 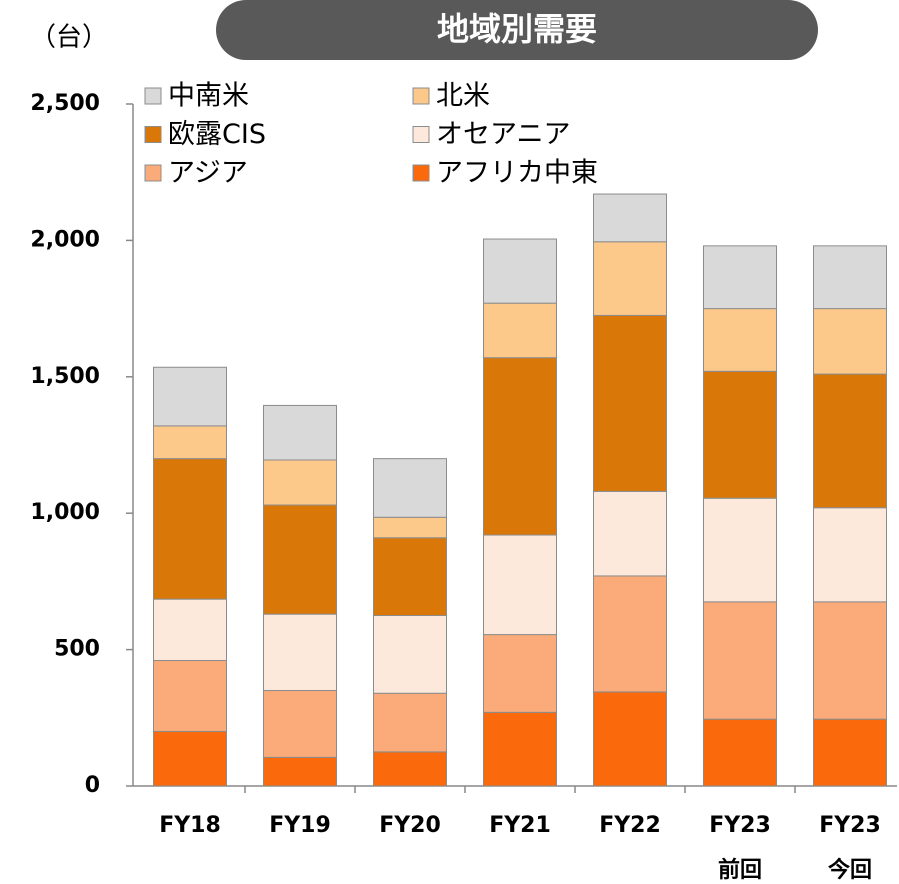 What do you see at coordinates (463, 96) in the screenshot?
I see `legend-label: 北米` at bounding box center [463, 96].